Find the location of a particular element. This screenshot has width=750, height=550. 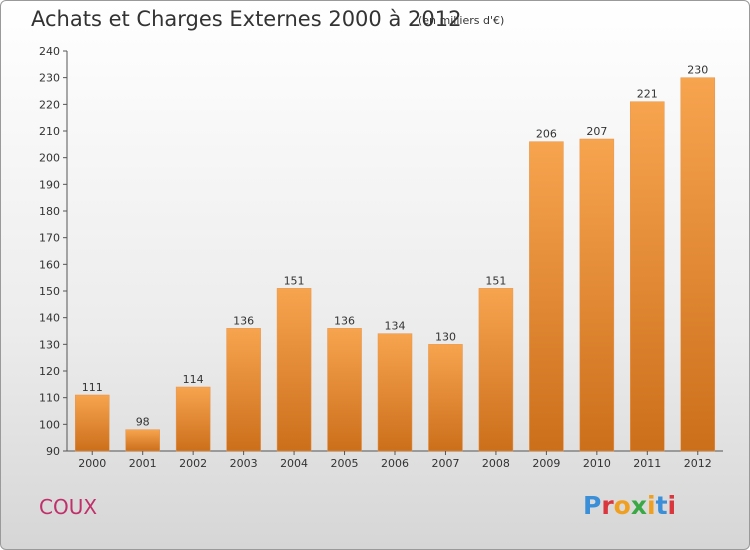

bar-value-label: 98 is located at coordinates (143, 422).